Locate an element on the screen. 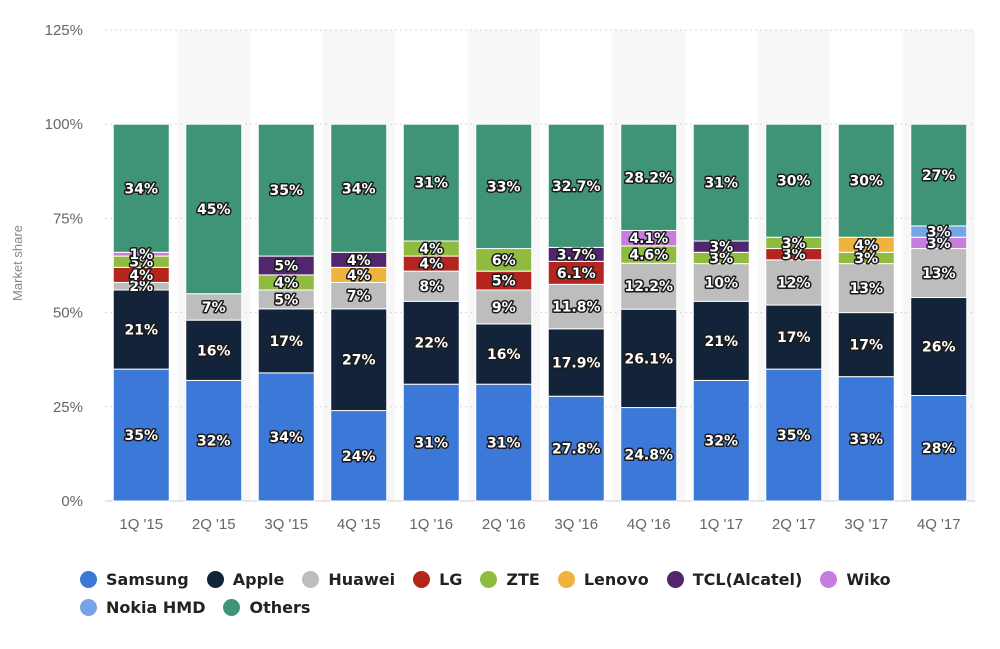 Image resolution: width=1000 pixels, height=649 pixels. data-label: 30% is located at coordinates (866, 182).